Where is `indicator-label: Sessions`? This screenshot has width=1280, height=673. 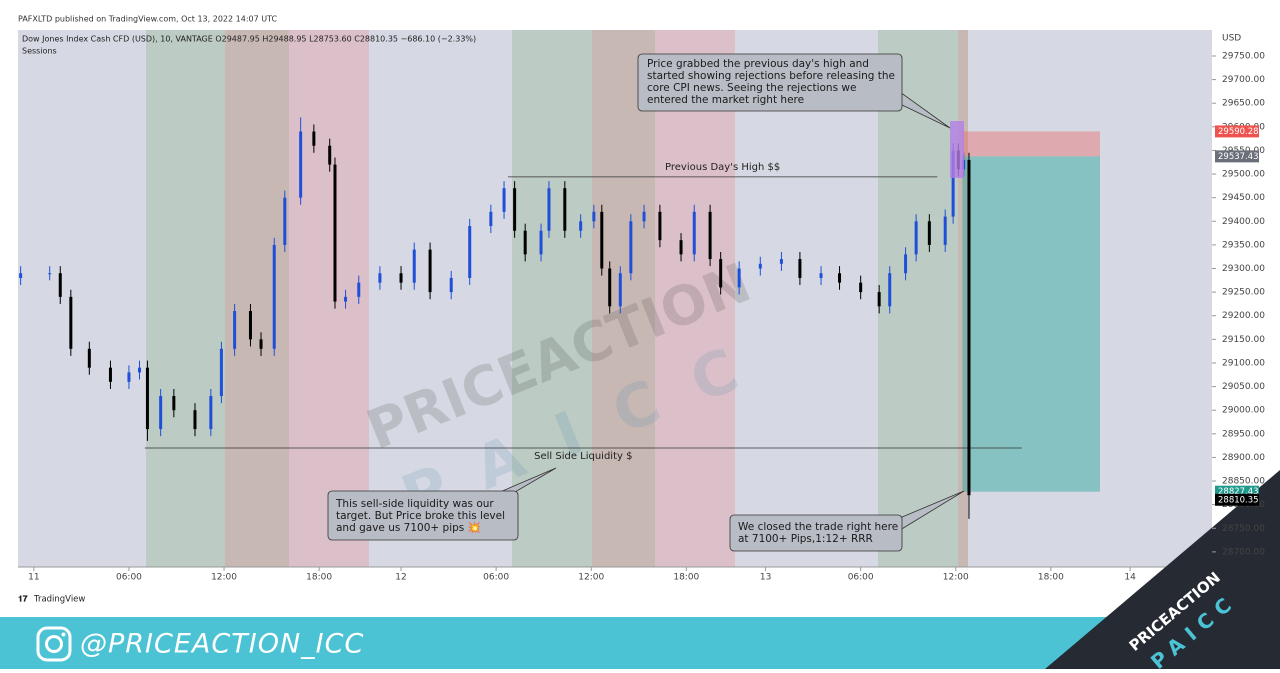 indicator-label: Sessions is located at coordinates (39, 51).